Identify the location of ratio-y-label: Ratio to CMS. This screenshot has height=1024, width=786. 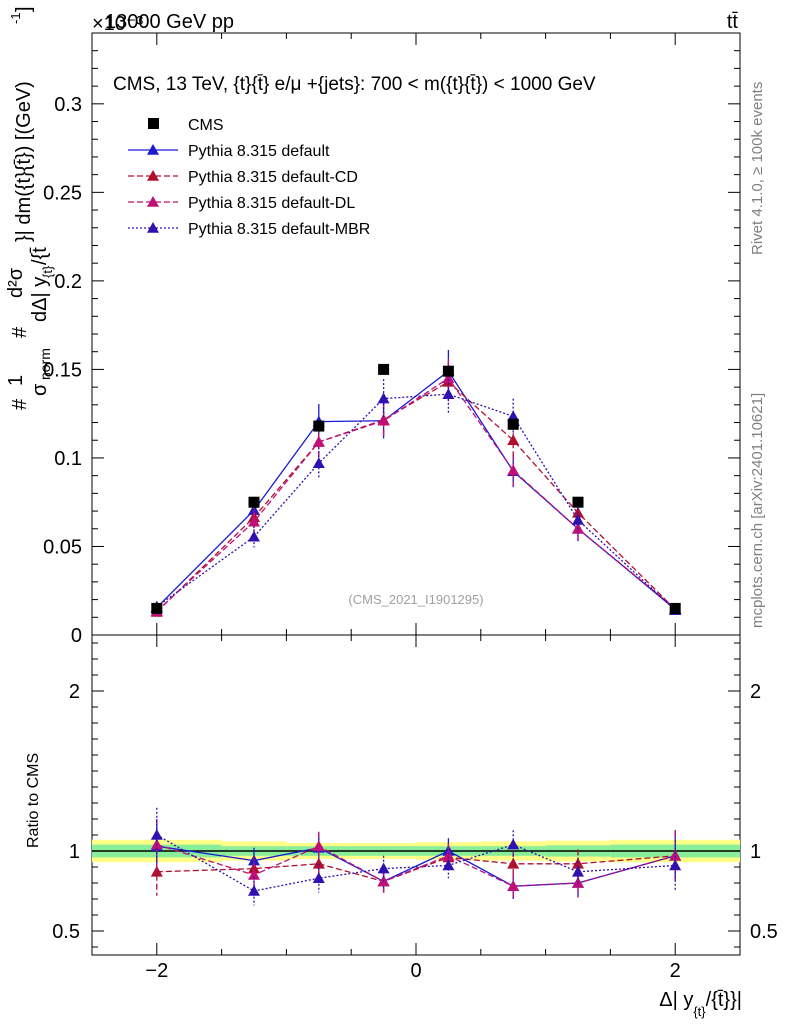
(33, 800).